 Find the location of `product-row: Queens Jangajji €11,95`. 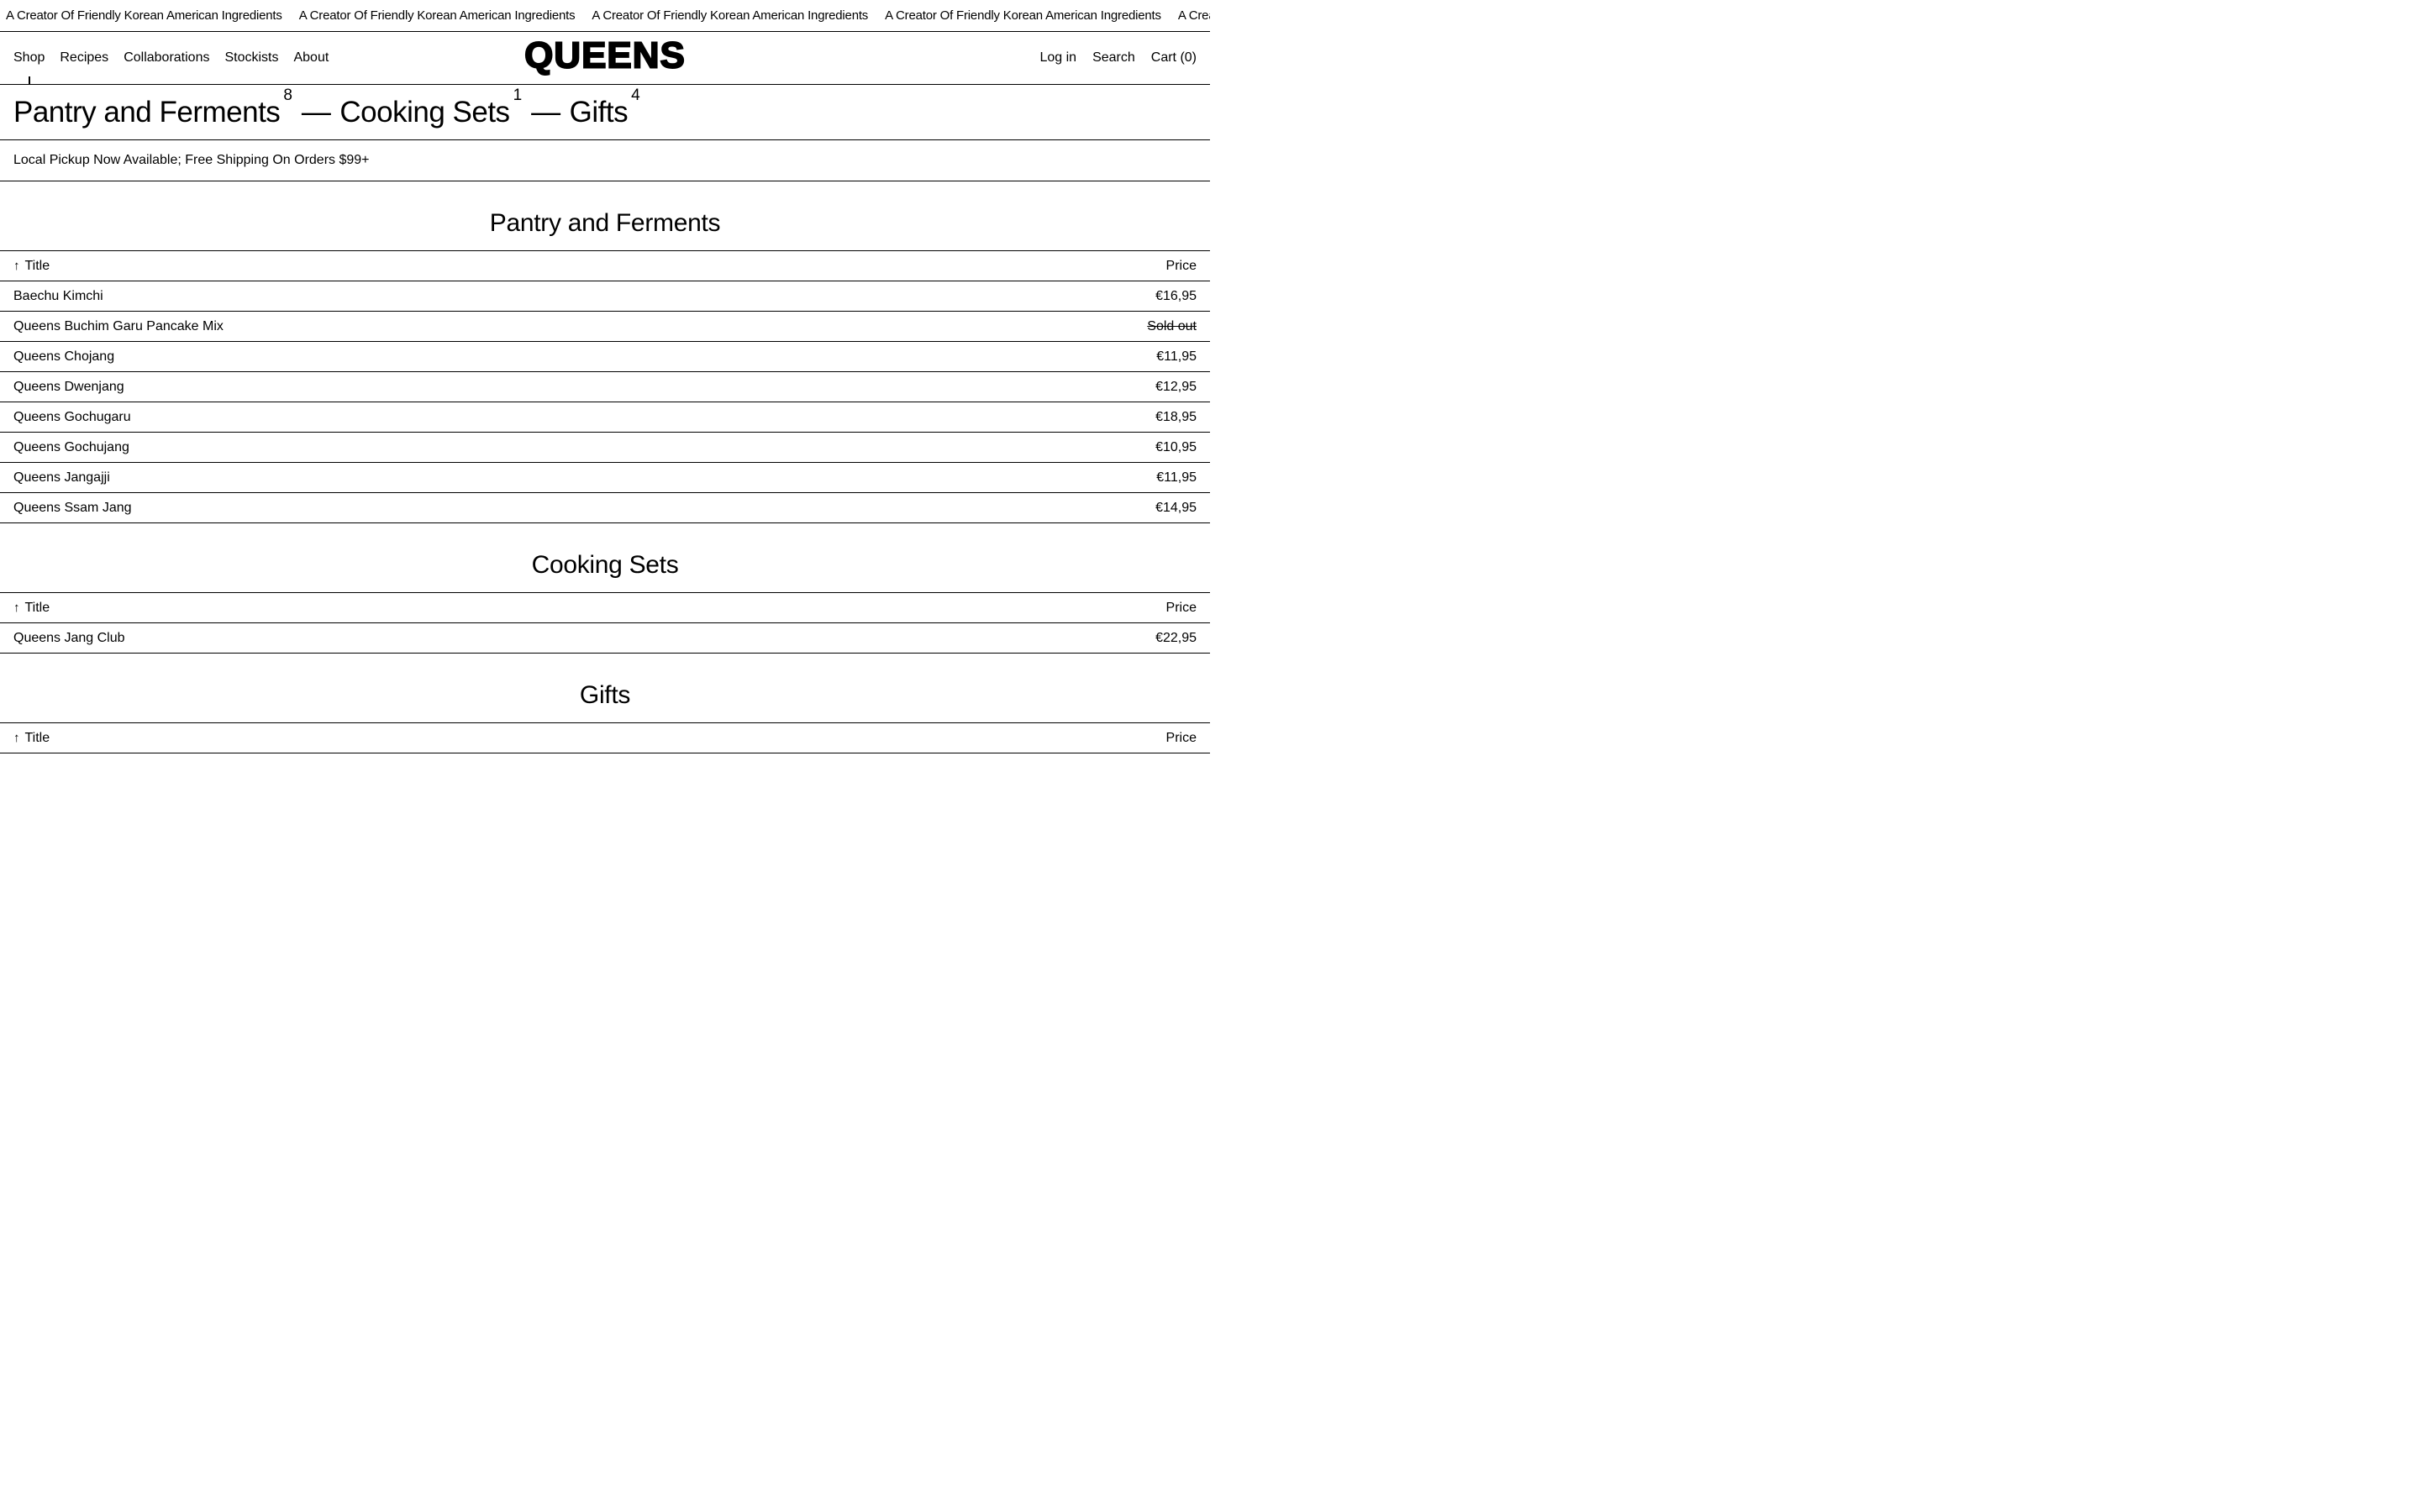

product-row: Queens Jangajji €11,95 is located at coordinates (605, 478).